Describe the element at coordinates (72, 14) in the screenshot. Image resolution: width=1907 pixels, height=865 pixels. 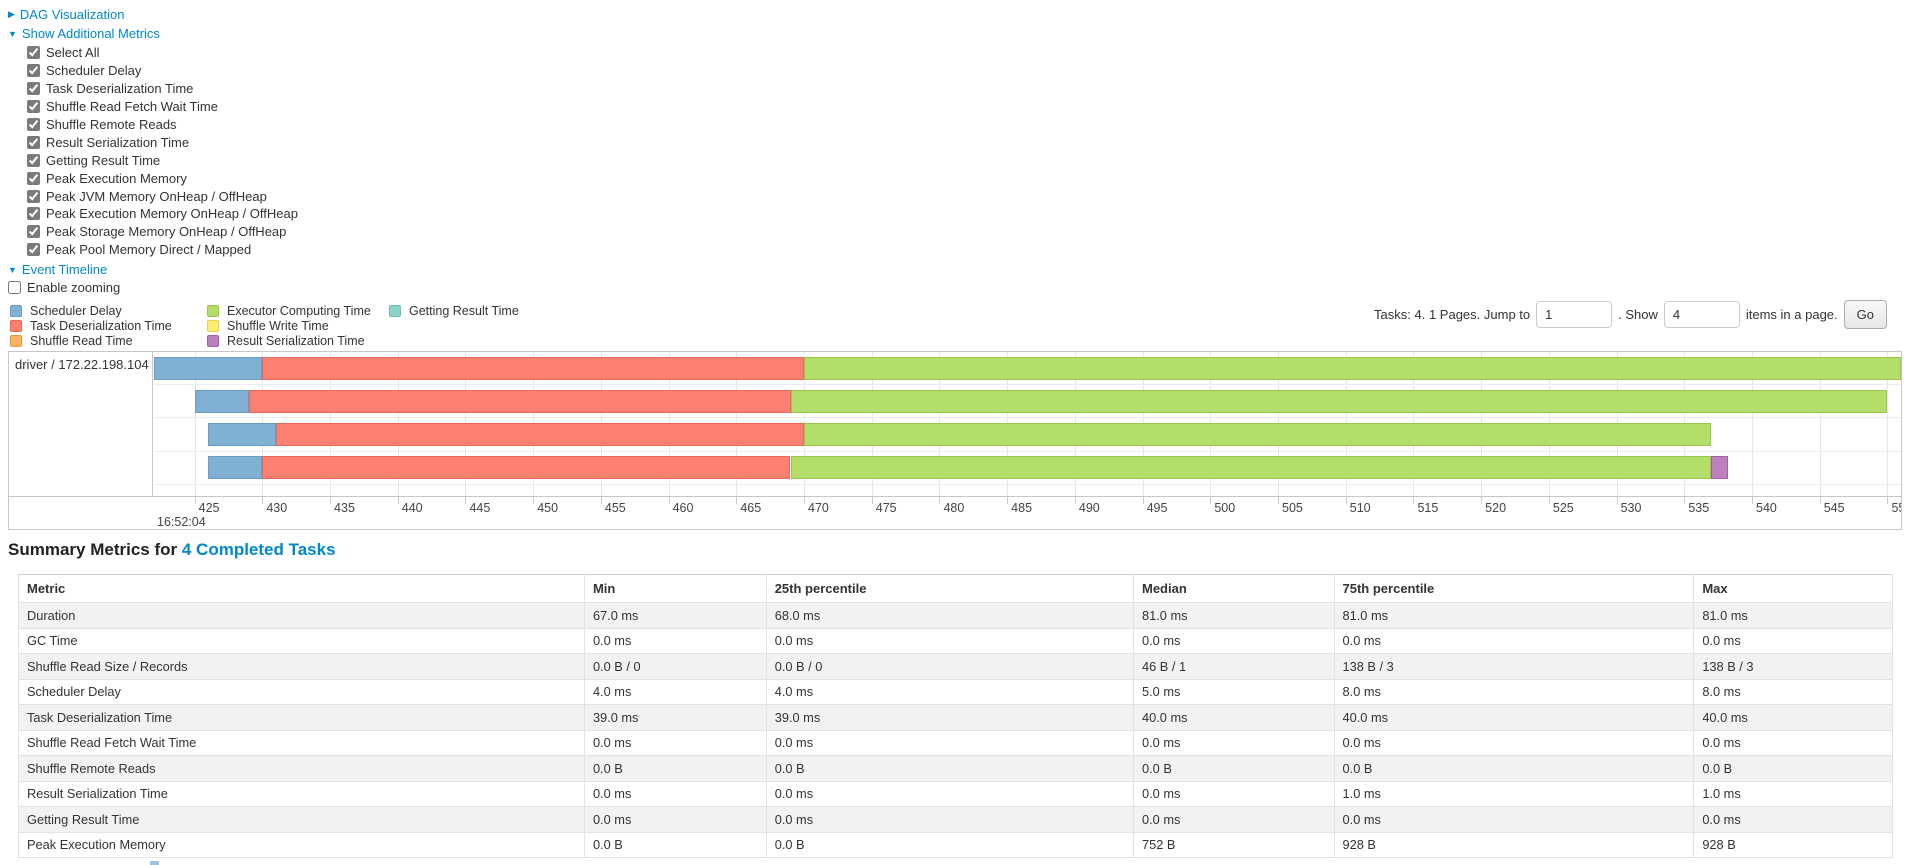
I see `dag-visualization-label: DAG Visualization` at that location.